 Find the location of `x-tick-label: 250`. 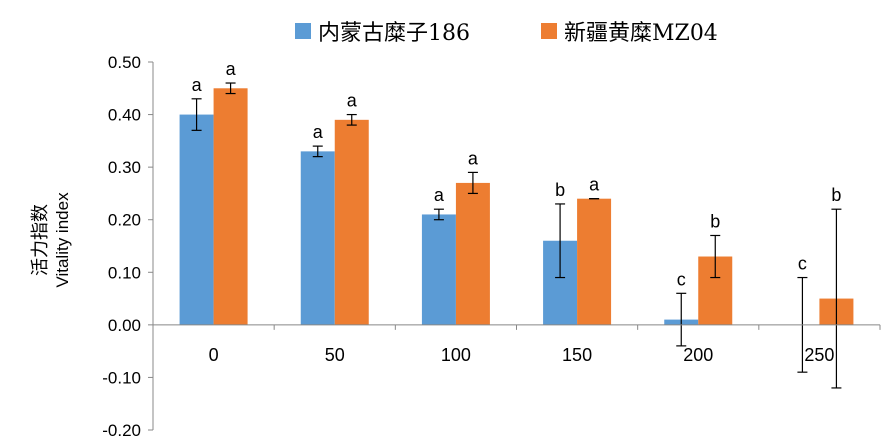

x-tick-label: 250 is located at coordinates (819, 355).